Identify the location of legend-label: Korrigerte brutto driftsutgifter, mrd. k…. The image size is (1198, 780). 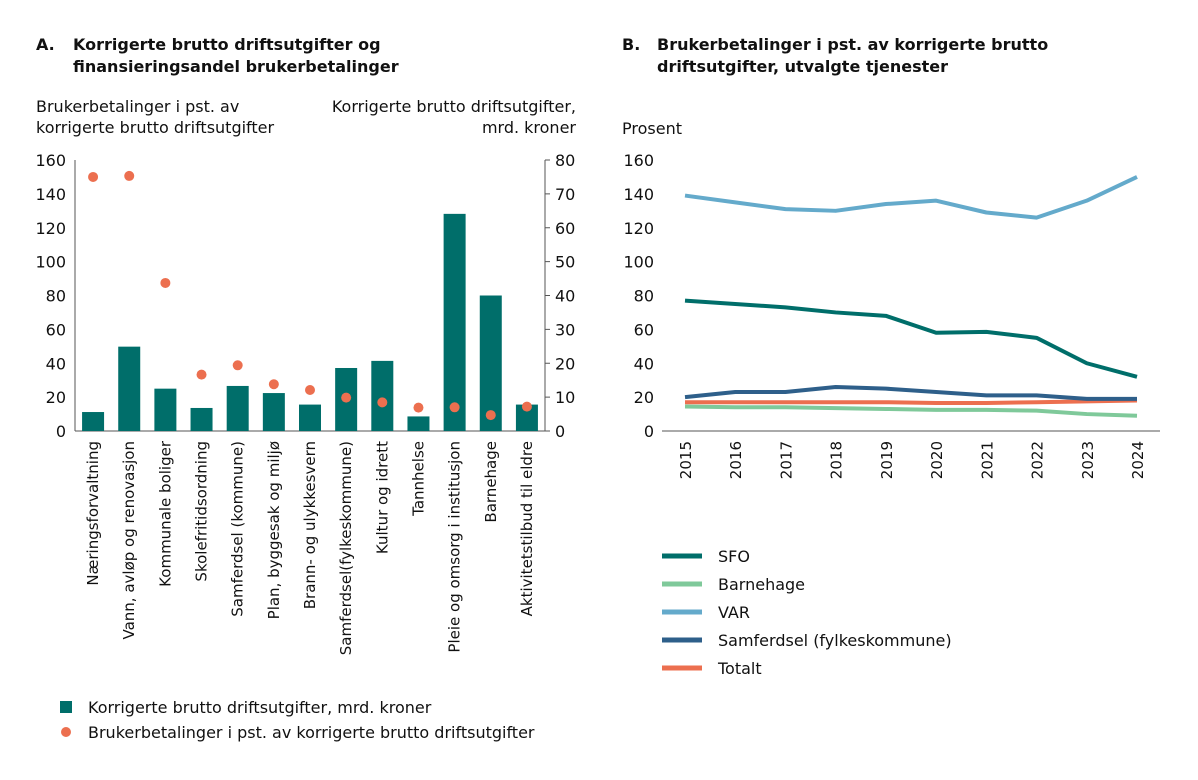
(260, 707).